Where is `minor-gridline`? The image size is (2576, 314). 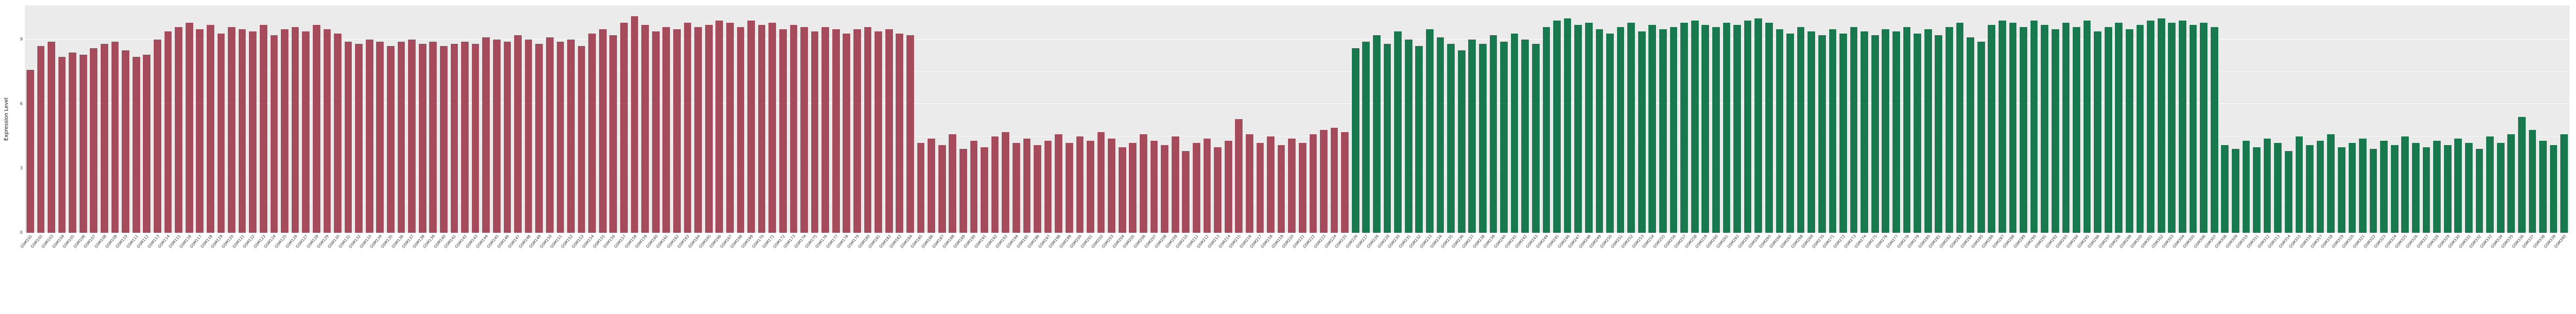
minor-gridline is located at coordinates (1297, 200).